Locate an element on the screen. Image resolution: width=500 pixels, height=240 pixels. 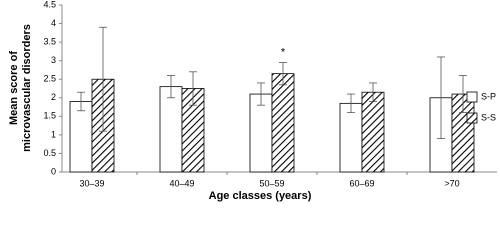
y-tick-label: 0.5 is located at coordinates (49, 153).